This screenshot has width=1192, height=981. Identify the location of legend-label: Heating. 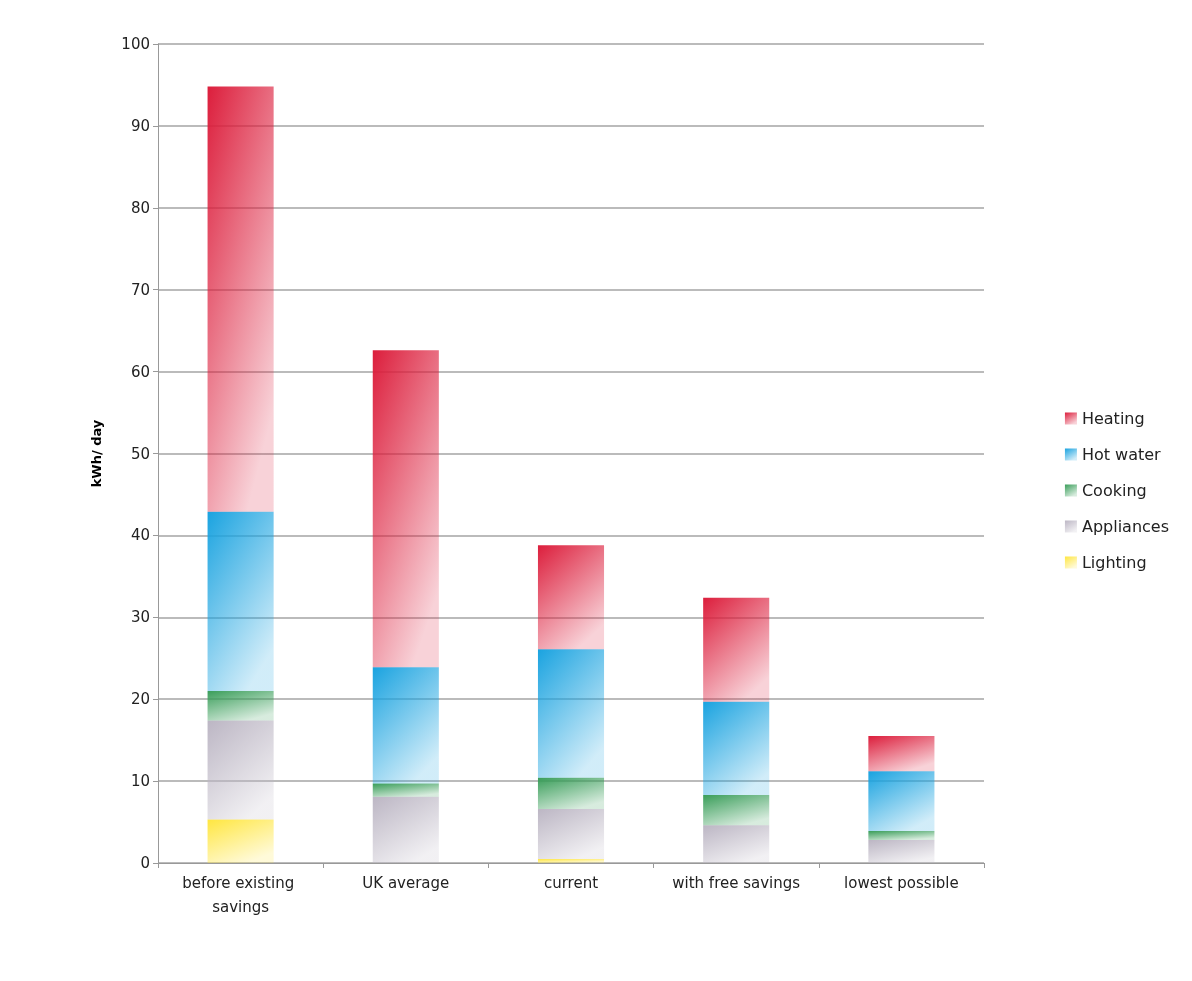
(1113, 418).